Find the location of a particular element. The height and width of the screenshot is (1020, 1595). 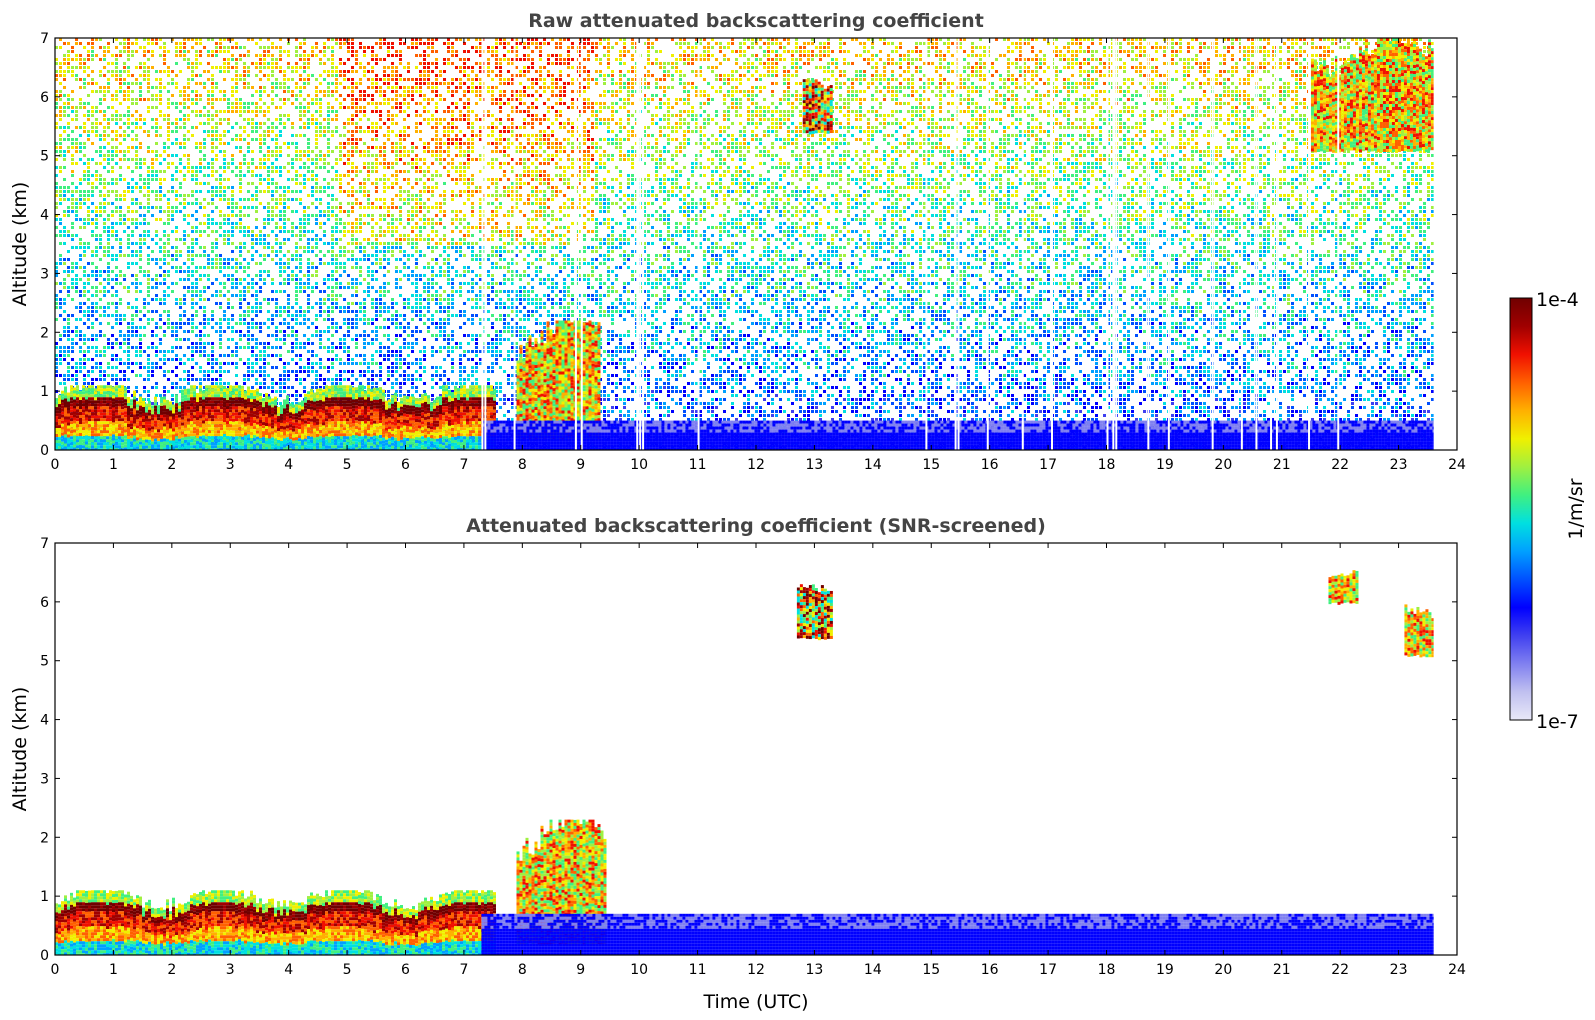

colorbar-min-label: 1e-7 is located at coordinates (1557, 722).